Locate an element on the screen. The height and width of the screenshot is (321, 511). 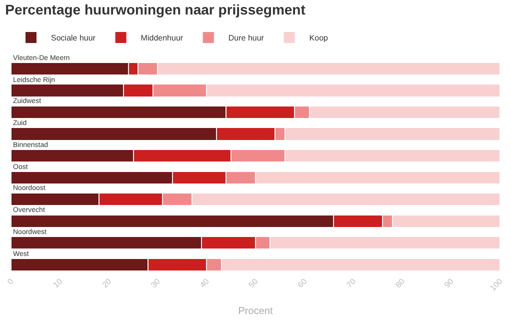
chart-title: Percentage huurwoningen naar prijssegment is located at coordinates (155, 10).